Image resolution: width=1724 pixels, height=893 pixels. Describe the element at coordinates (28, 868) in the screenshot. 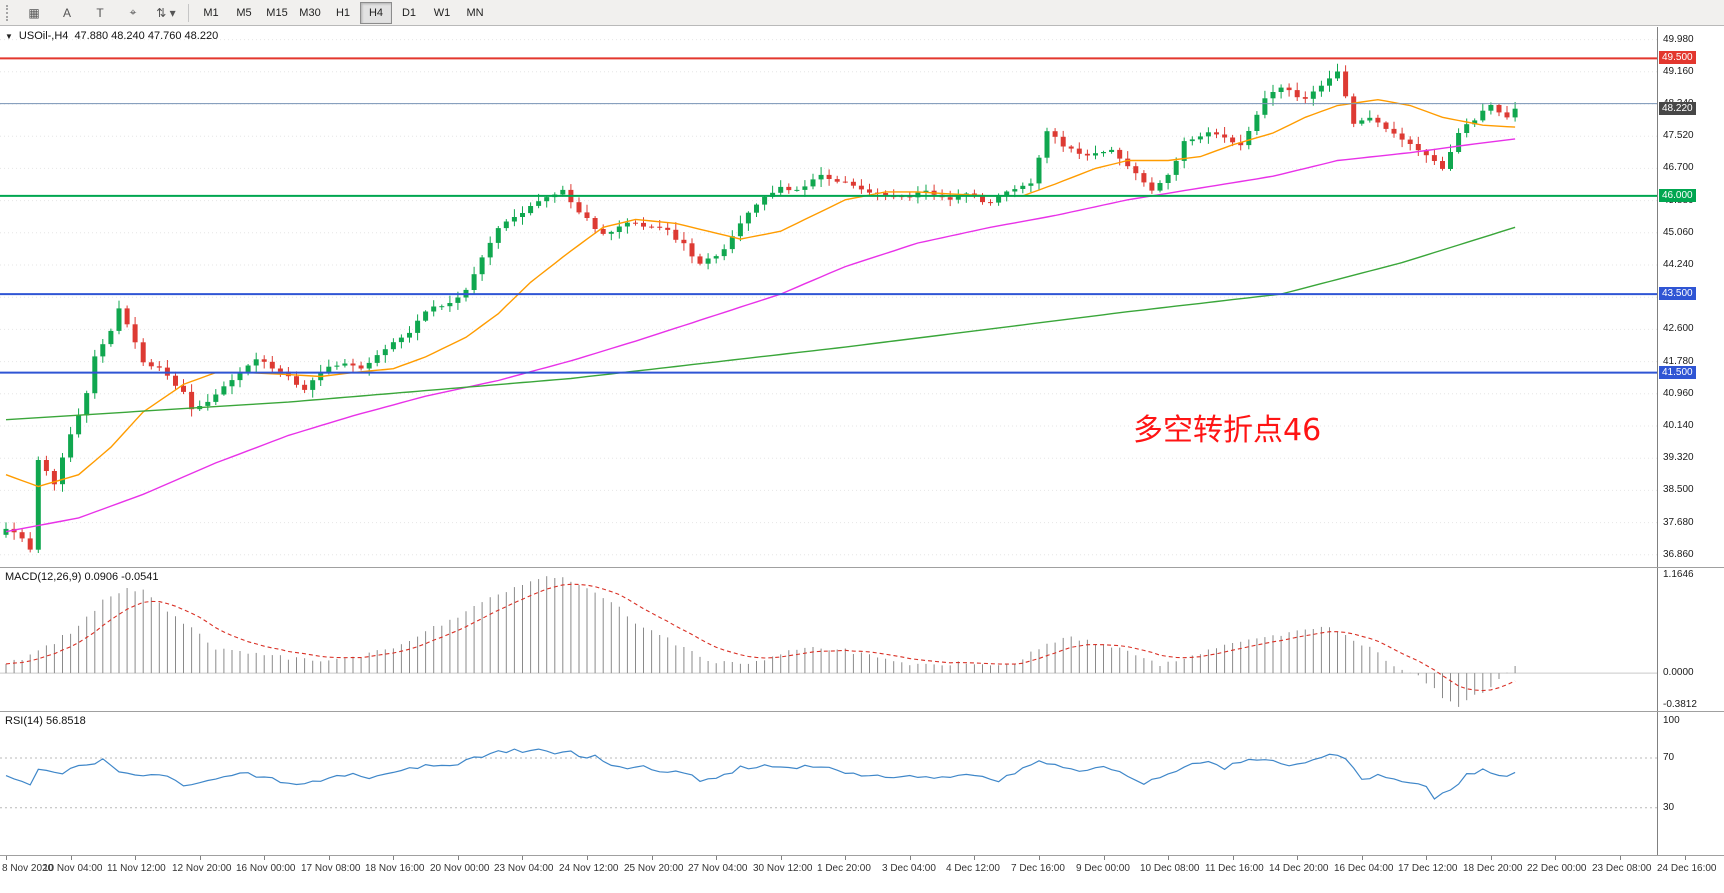

I see `time-axis-label: 8 Nov 2020` at that location.